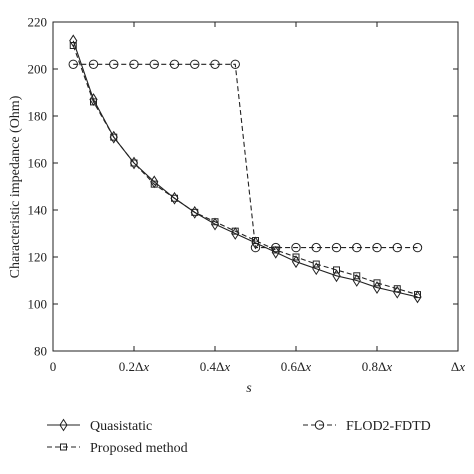 The width and height of the screenshot is (474, 474). I want to click on legend-marker-circle, so click(319, 425).